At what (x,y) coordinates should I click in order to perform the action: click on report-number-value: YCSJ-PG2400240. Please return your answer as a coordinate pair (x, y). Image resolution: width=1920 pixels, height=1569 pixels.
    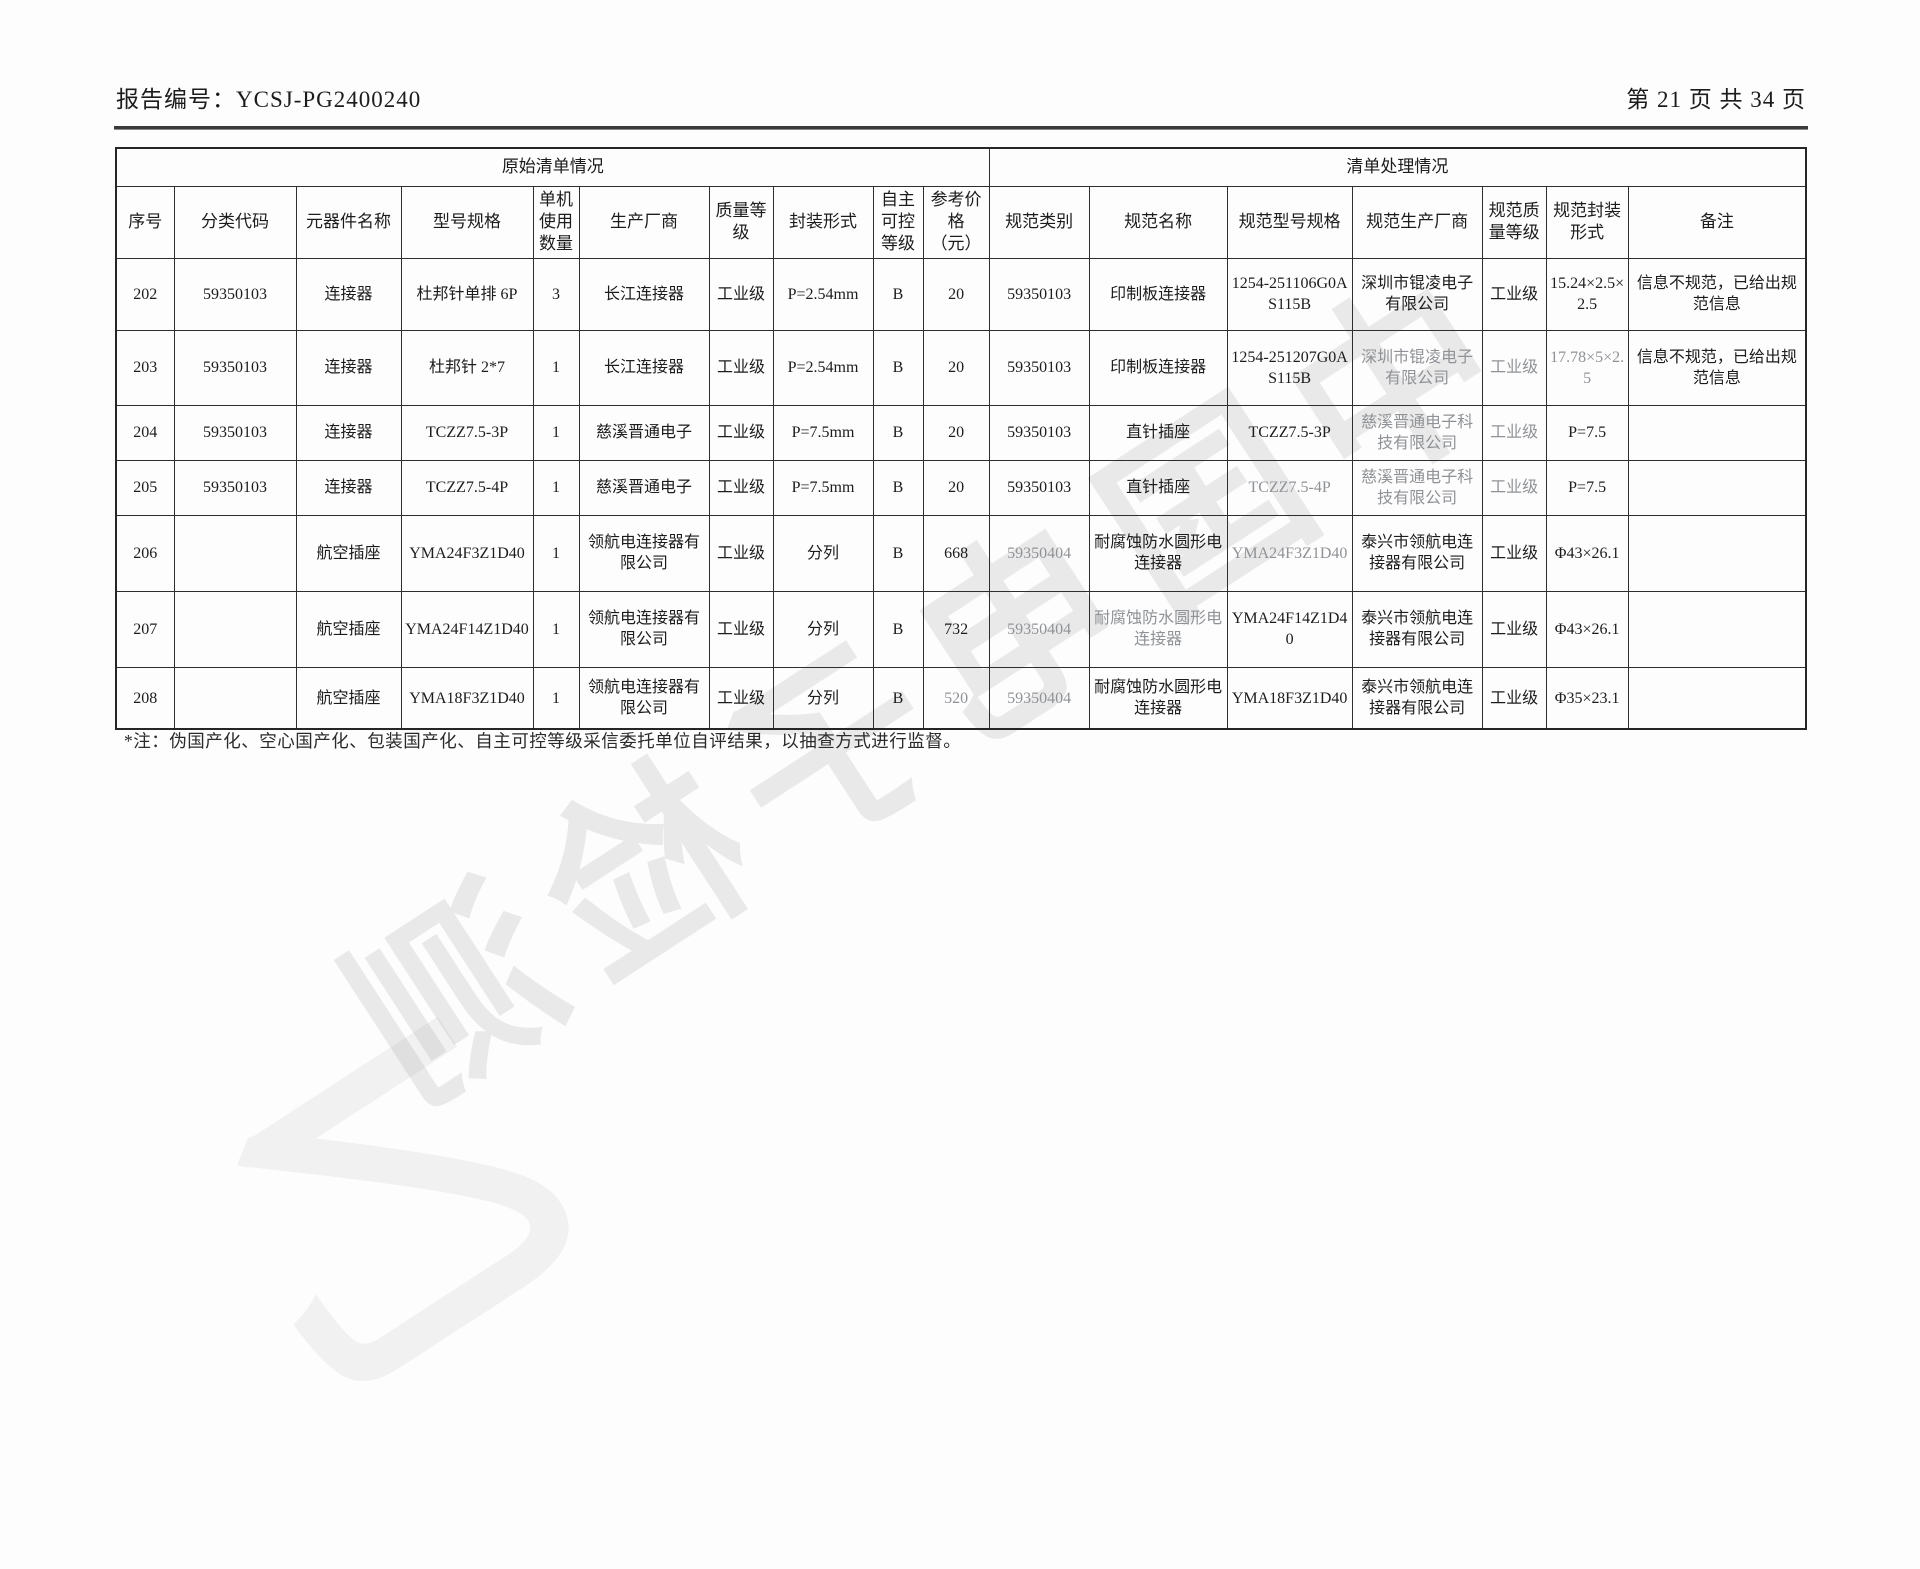
    Looking at the image, I should click on (329, 99).